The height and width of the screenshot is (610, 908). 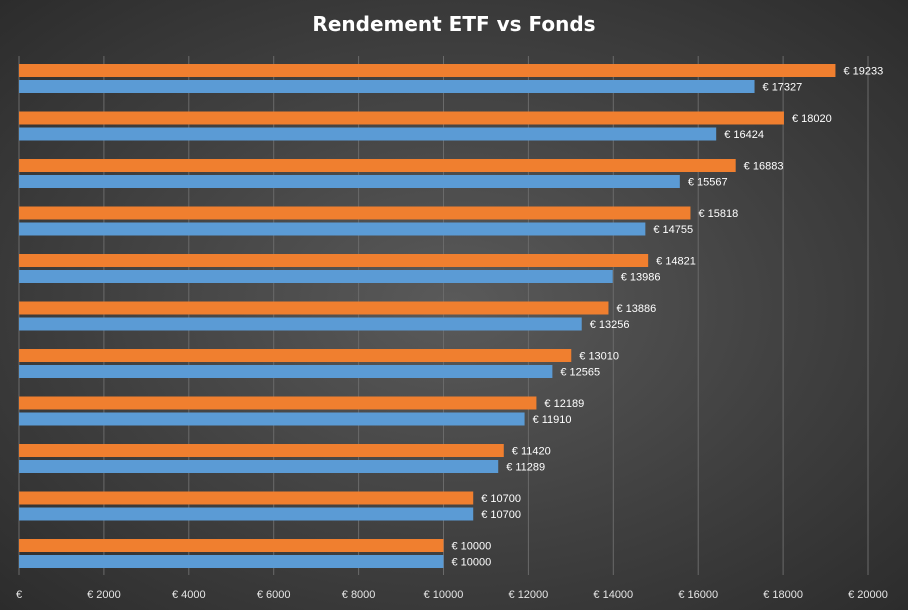 I want to click on data-label: € 16883, so click(x=764, y=167).